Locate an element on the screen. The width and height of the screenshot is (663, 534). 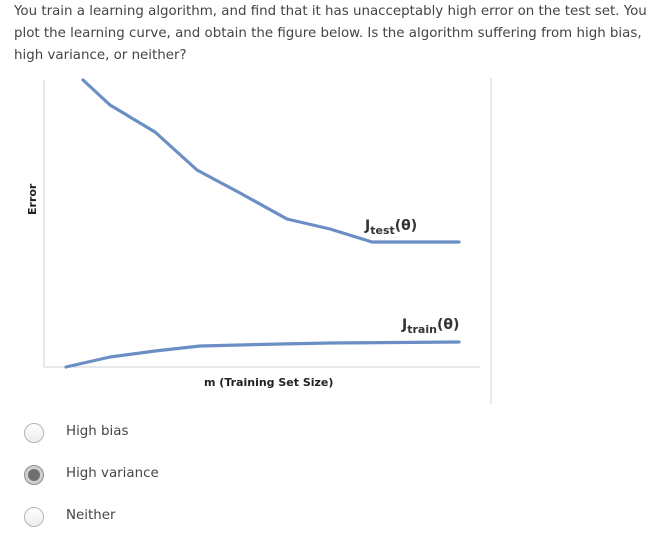
series-label-test: Jtest(θ) is located at coordinates (390, 227).